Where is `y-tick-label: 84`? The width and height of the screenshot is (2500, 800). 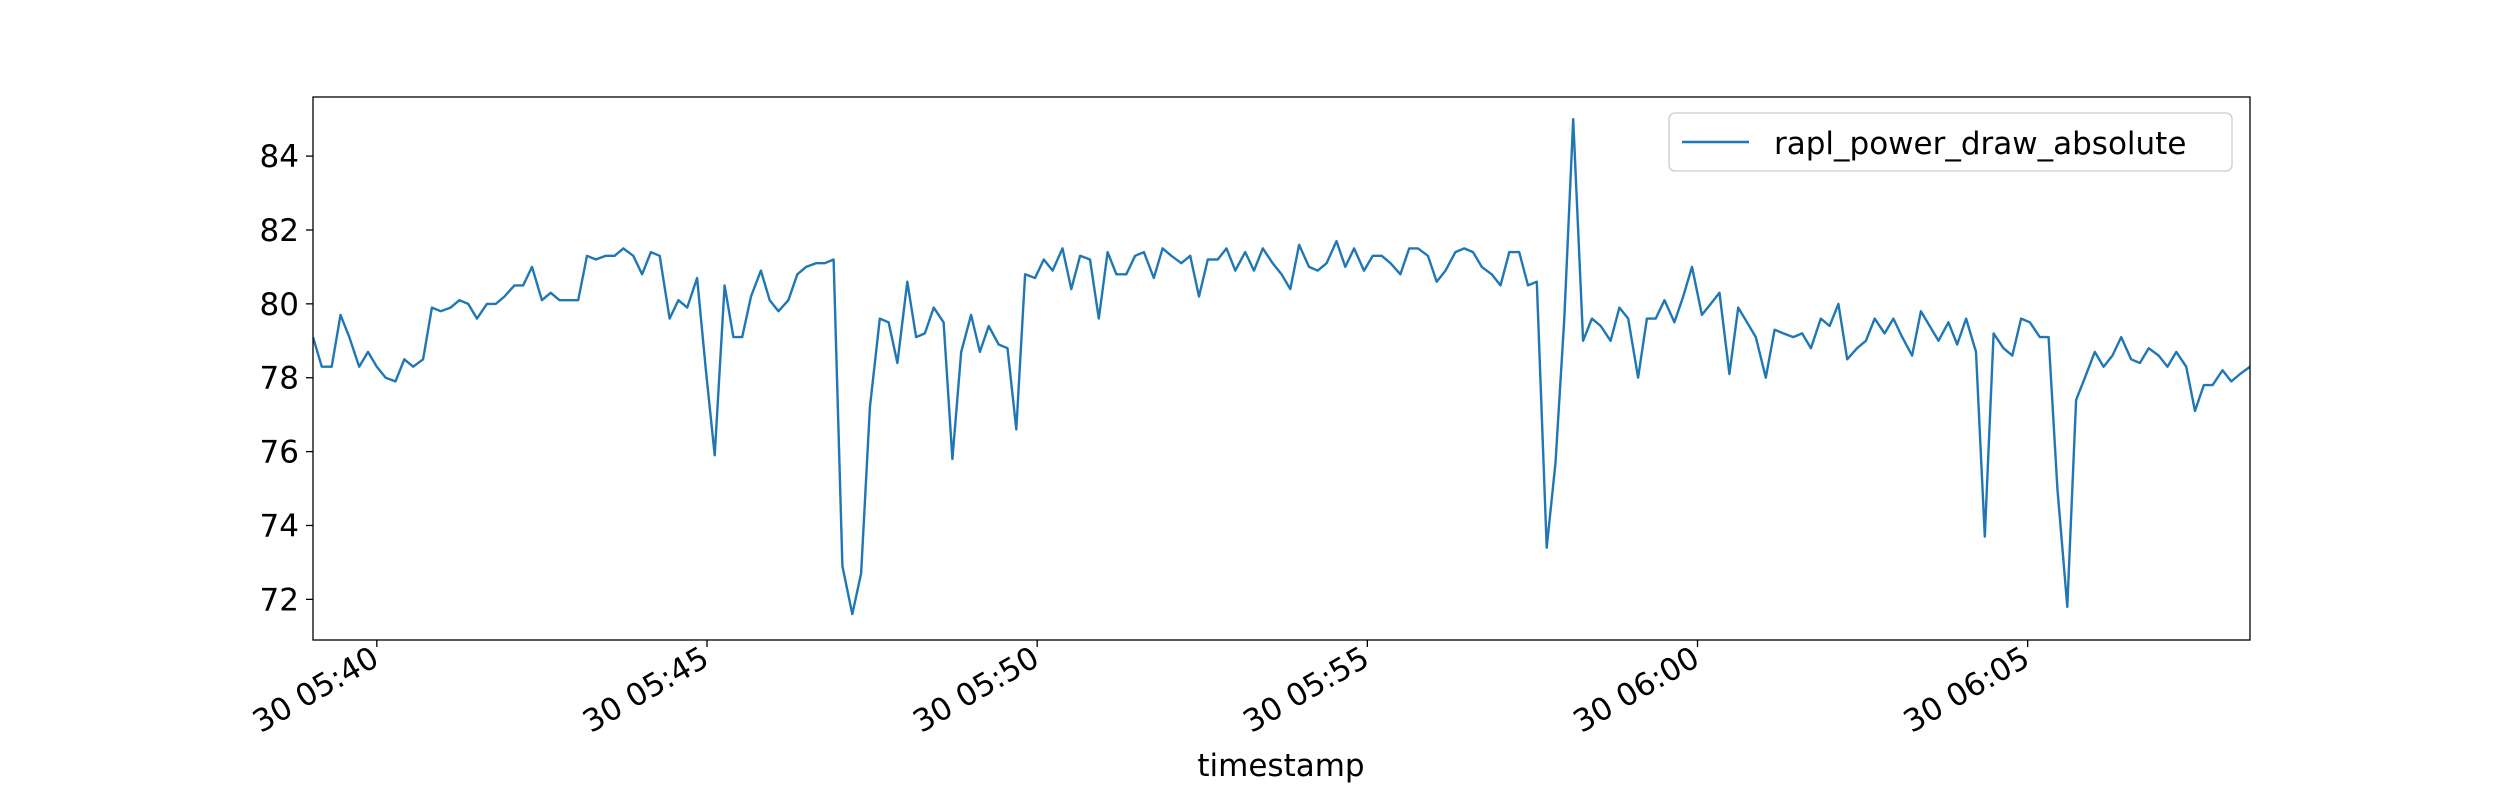
y-tick-label: 84 is located at coordinates (279, 157).